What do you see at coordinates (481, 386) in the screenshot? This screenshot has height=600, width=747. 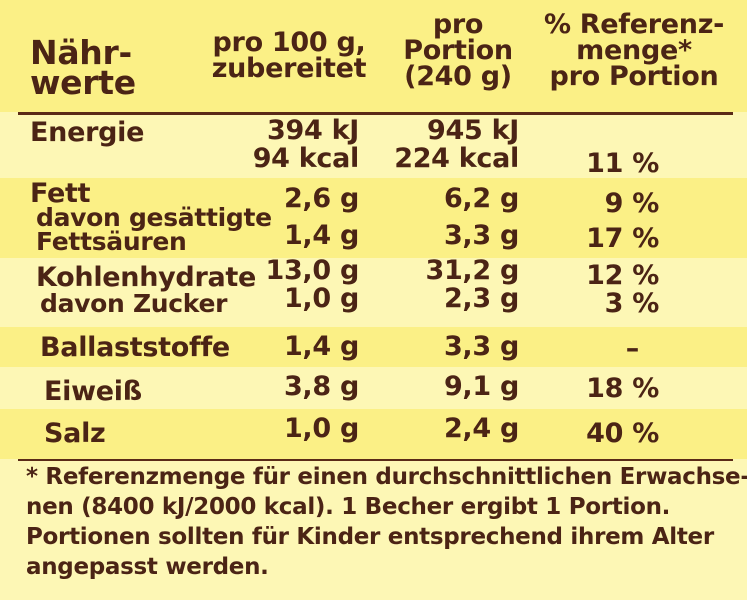 I see `eiweiss-portion: 9,1 g` at bounding box center [481, 386].